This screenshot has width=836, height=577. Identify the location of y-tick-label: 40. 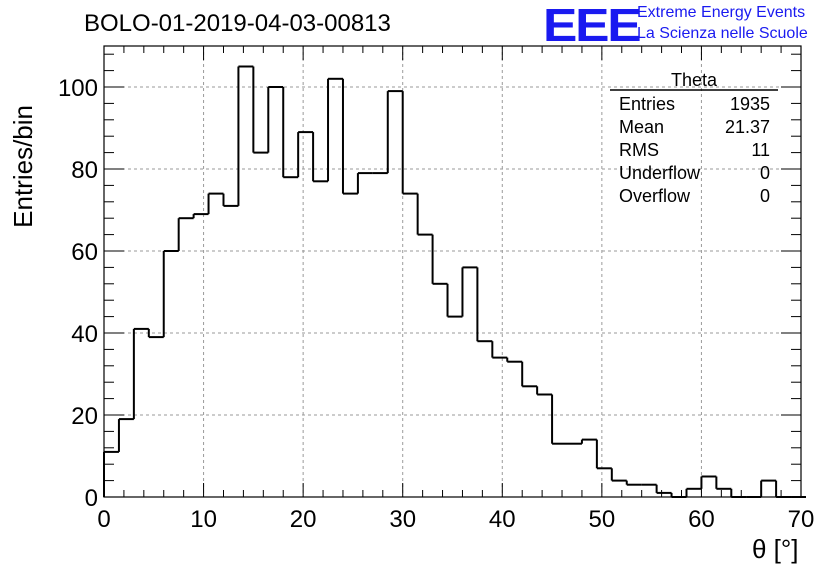
(84, 334).